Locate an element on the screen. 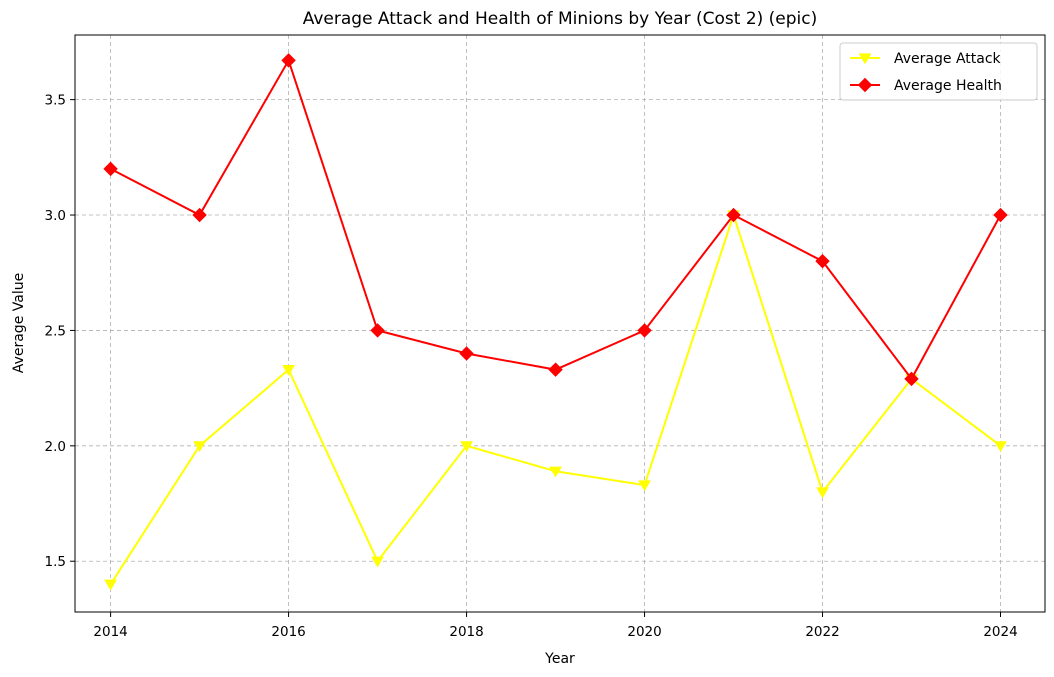  y-tick-label: 1.5 is located at coordinates (55, 562).